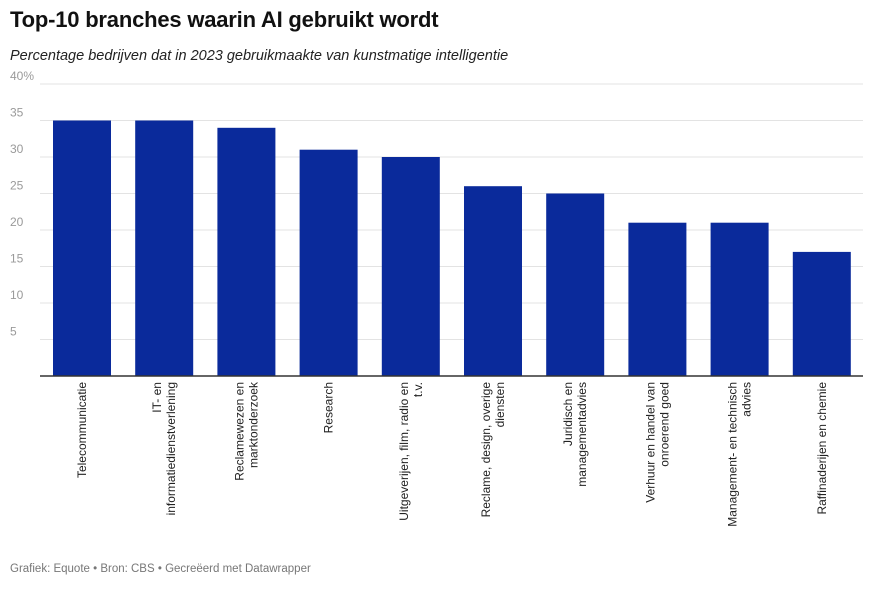 The height and width of the screenshot is (589, 874). I want to click on x-category-label: Management- en technisch, so click(733, 454).